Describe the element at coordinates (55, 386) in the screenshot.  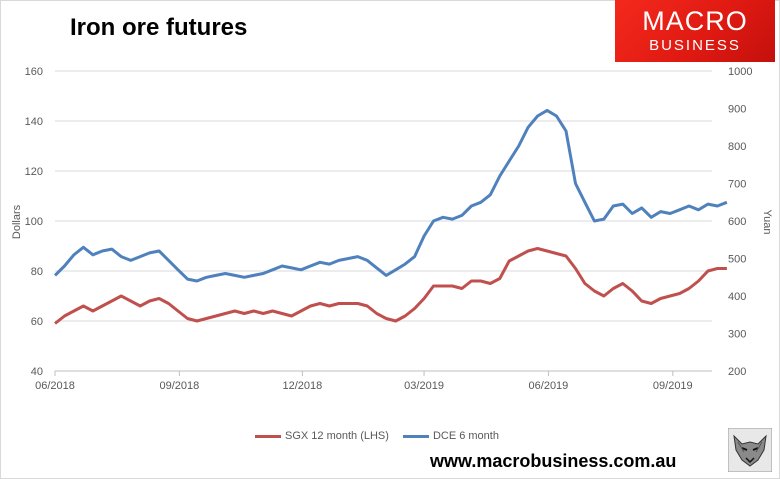
I see `x-tick-label: 06/2018` at that location.